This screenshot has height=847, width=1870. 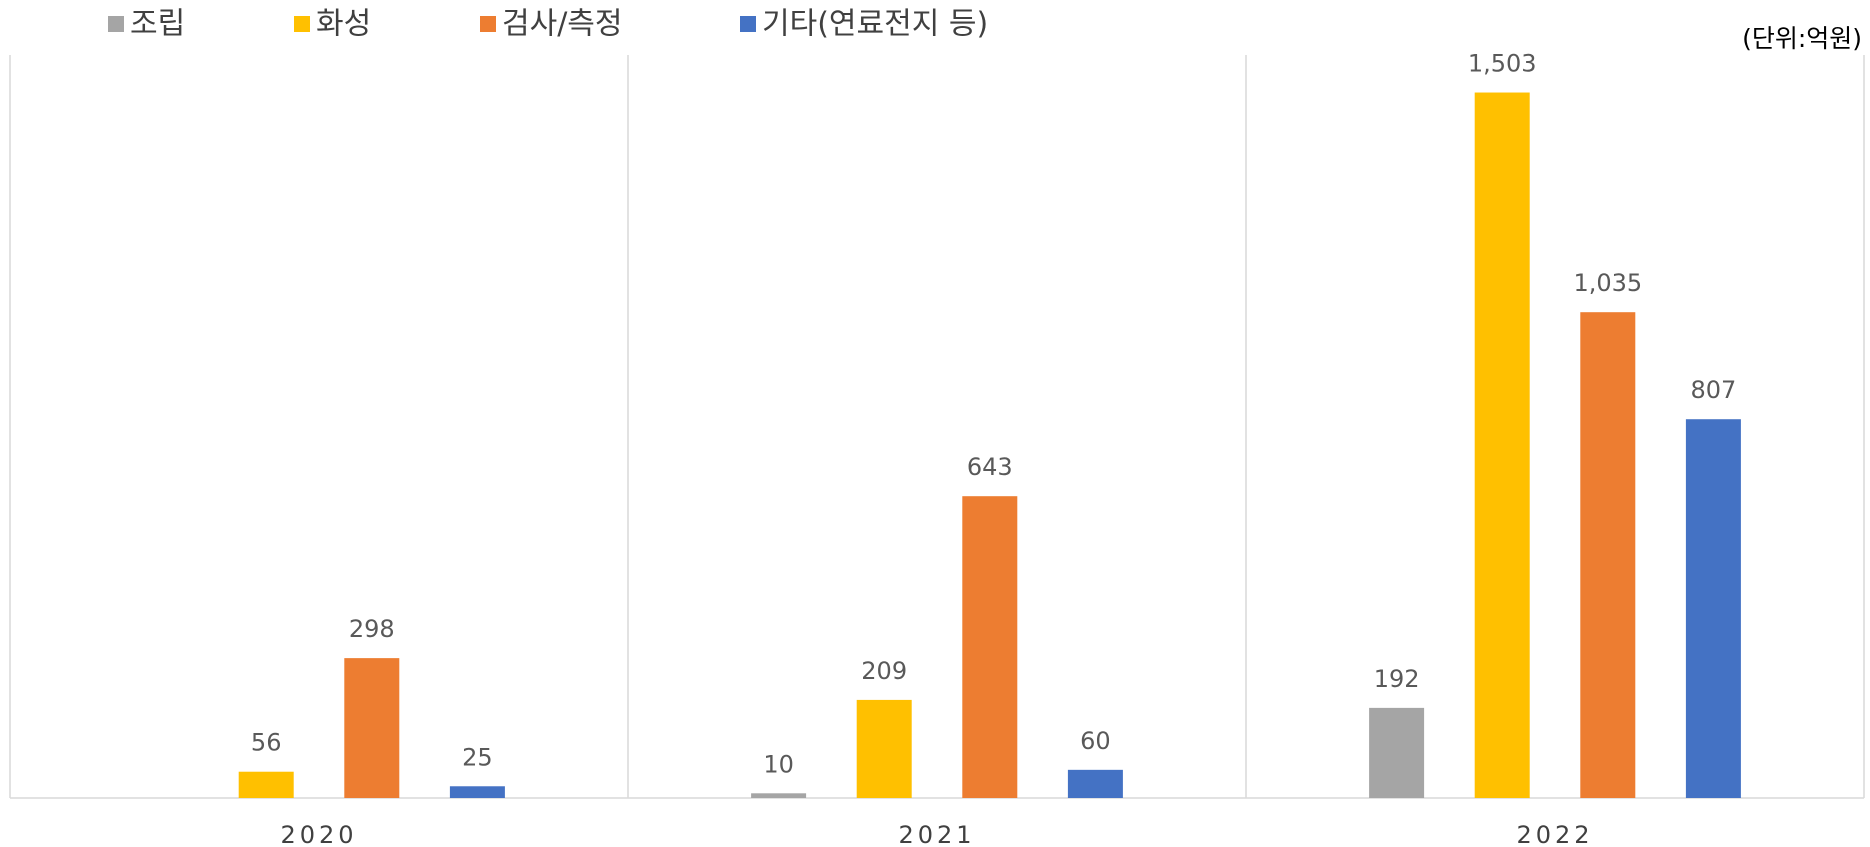 I want to click on data-label: 1,503, so click(x=1502, y=64).